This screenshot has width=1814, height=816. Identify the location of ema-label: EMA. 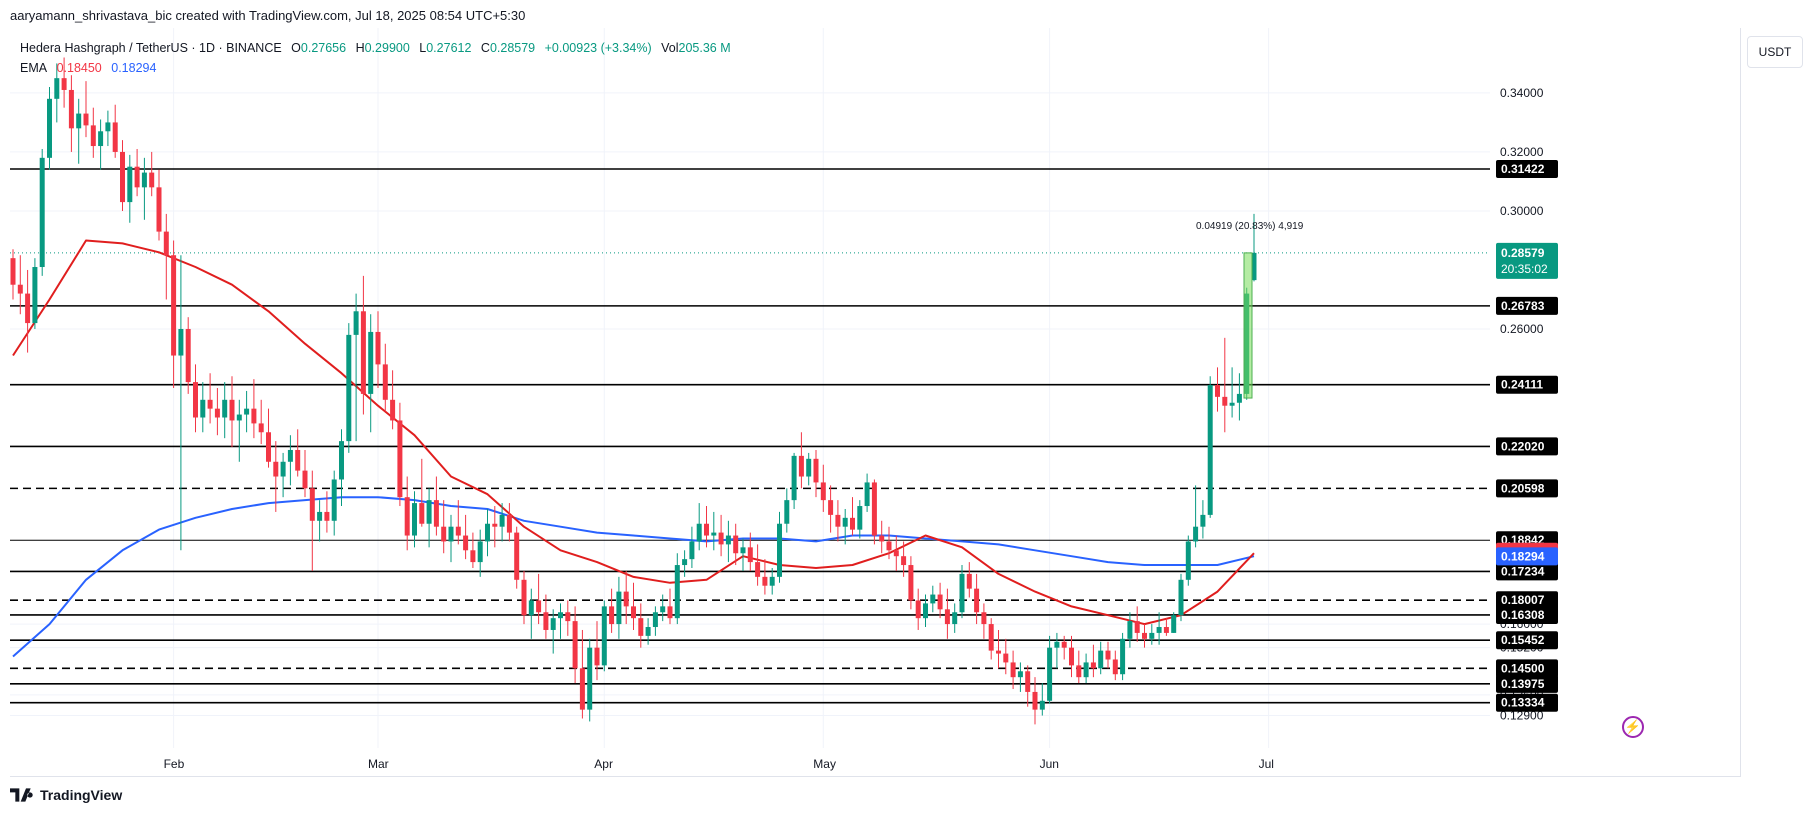
(34, 68).